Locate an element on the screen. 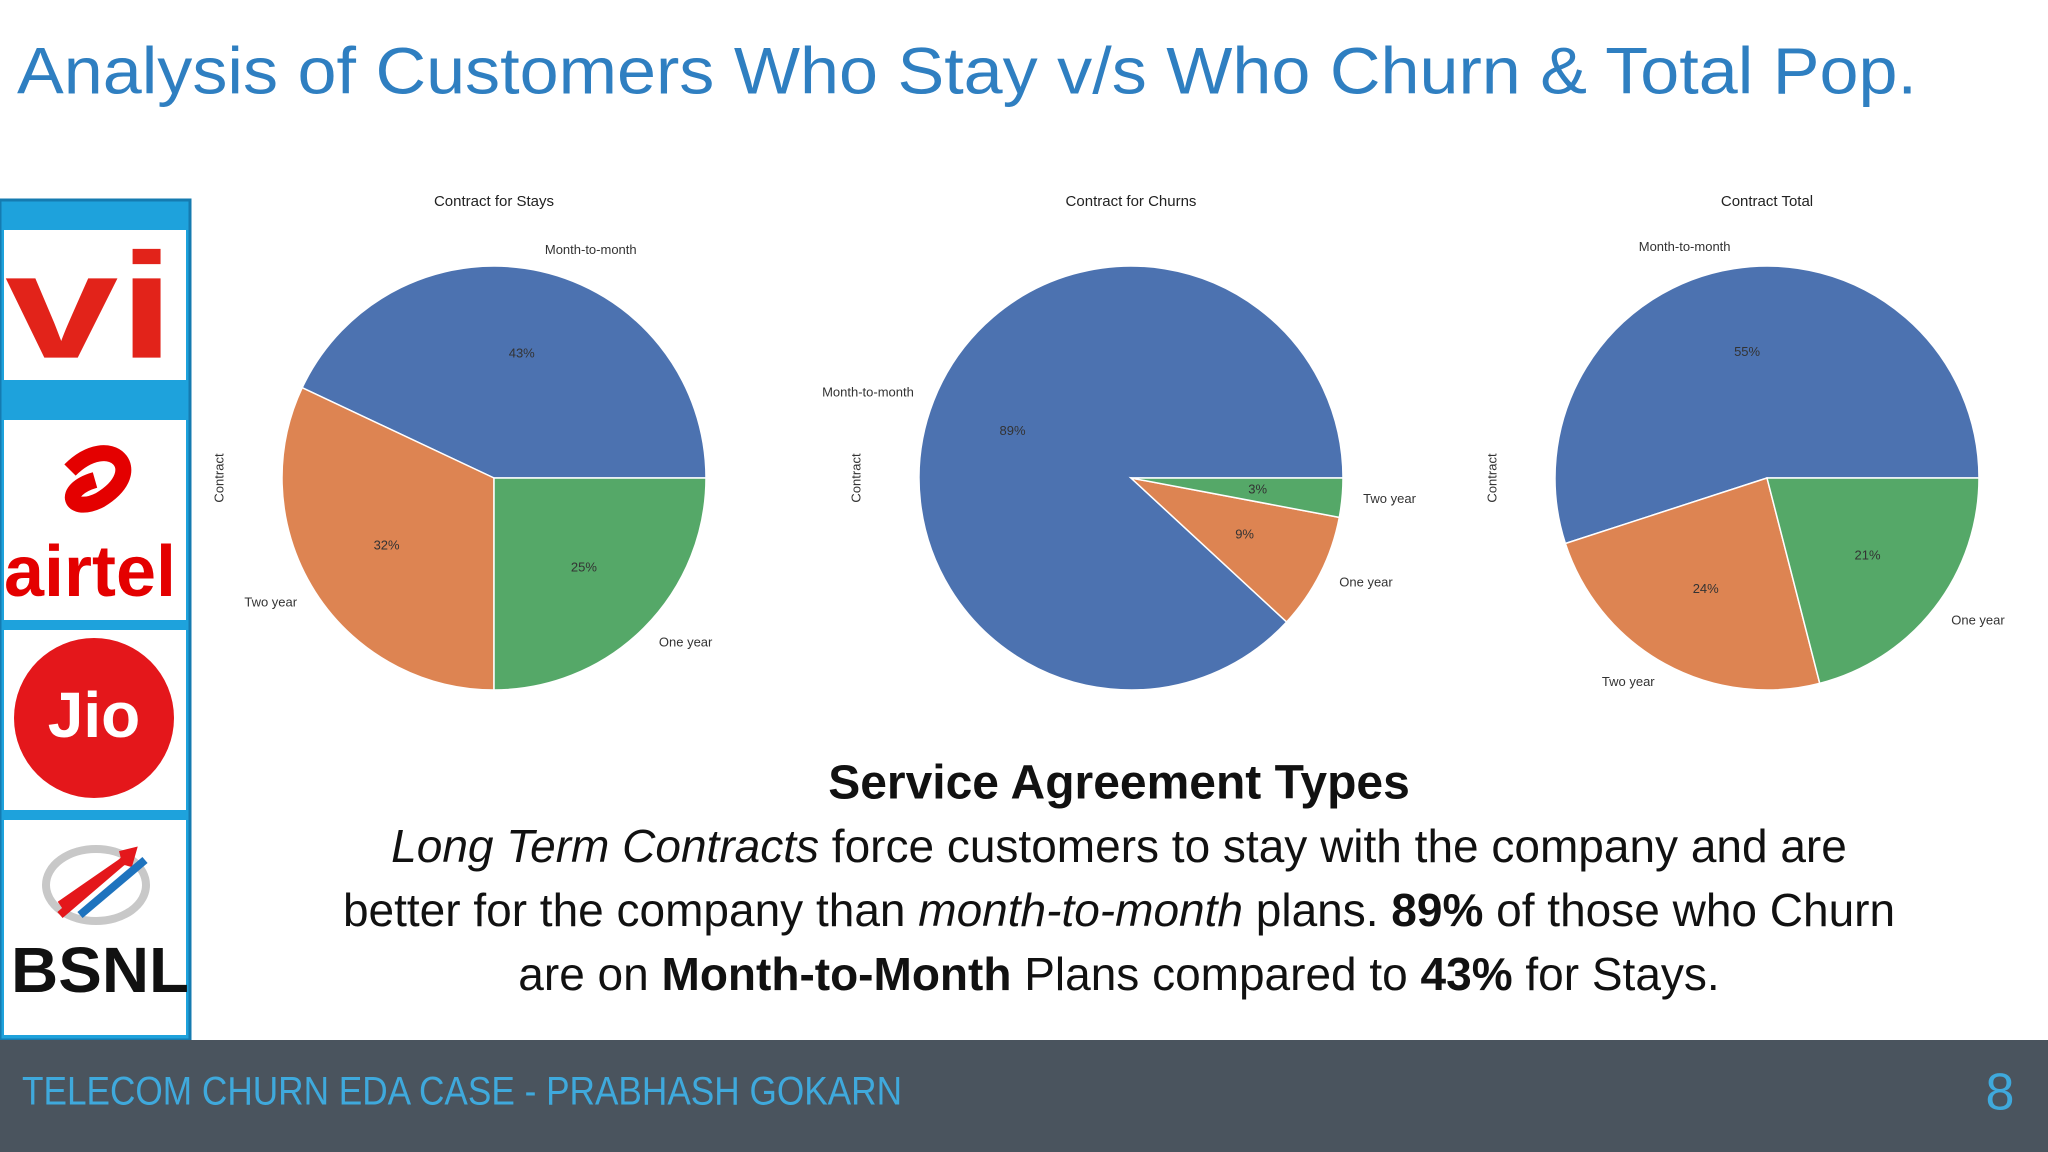 The width and height of the screenshot is (2048, 1152). caption-heading: Service Agreement Types is located at coordinates (1119, 783).